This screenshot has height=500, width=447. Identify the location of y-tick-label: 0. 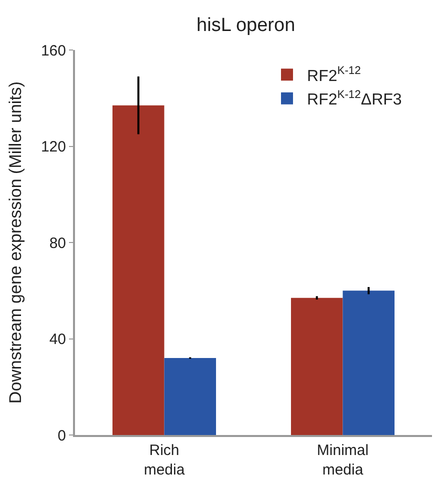
(62, 435).